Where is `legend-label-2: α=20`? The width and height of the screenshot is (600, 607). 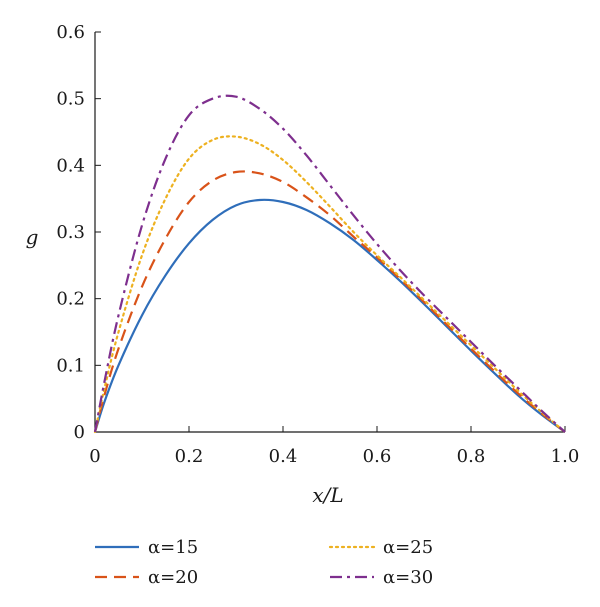 legend-label-2: α=20 is located at coordinates (173, 577).